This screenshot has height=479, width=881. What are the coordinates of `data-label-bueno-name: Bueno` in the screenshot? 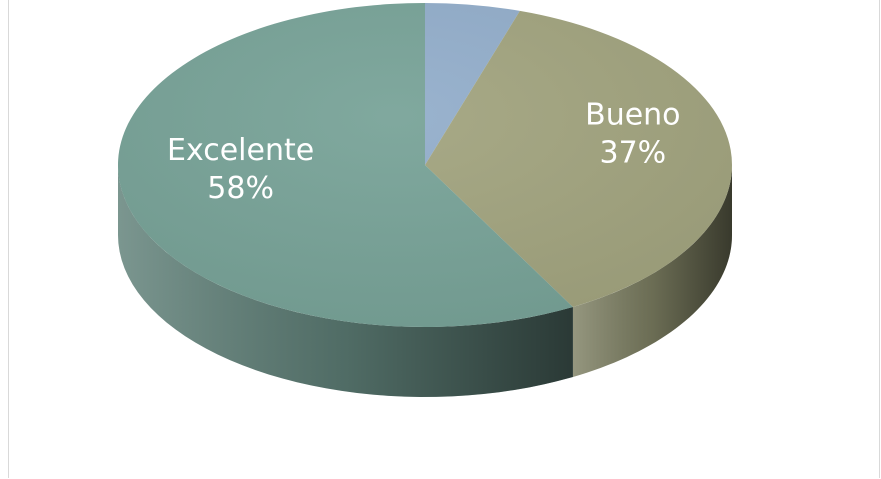 It's located at (632, 115).